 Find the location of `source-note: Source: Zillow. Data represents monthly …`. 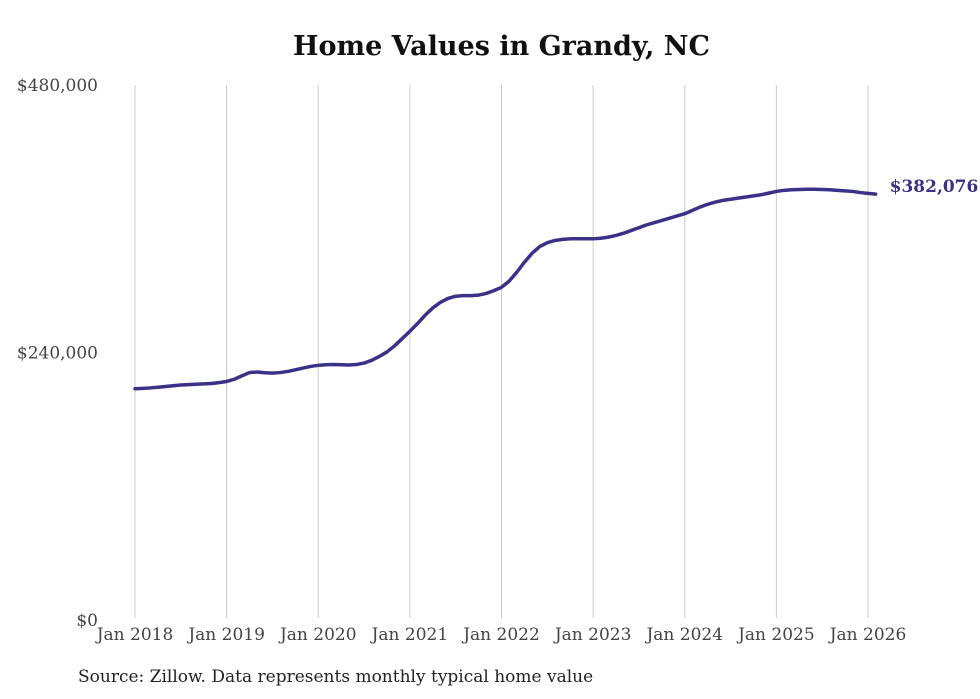

source-note: Source: Zillow. Data represents monthly … is located at coordinates (336, 677).